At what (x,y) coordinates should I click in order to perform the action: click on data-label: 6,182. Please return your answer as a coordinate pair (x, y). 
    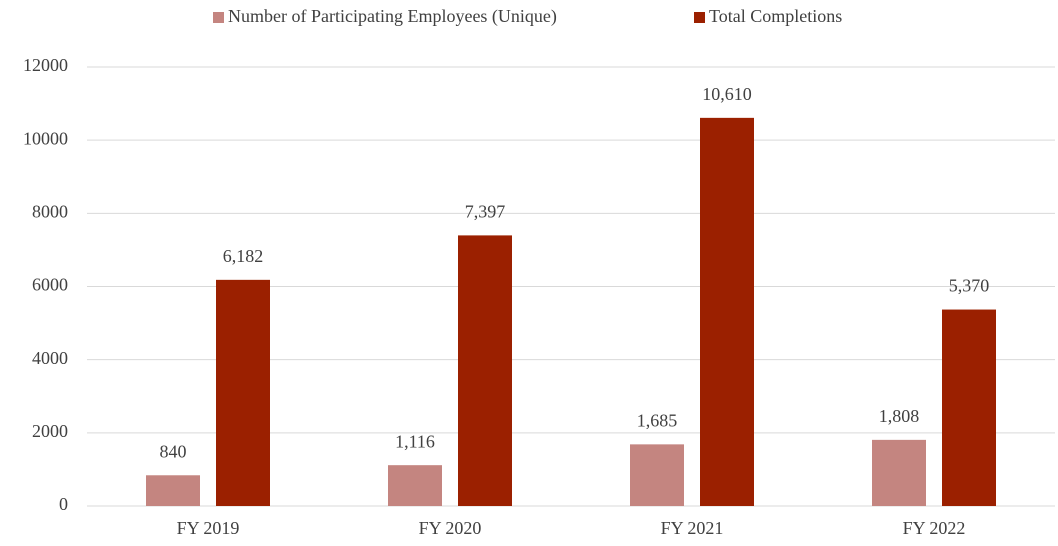
    Looking at the image, I should click on (243, 256).